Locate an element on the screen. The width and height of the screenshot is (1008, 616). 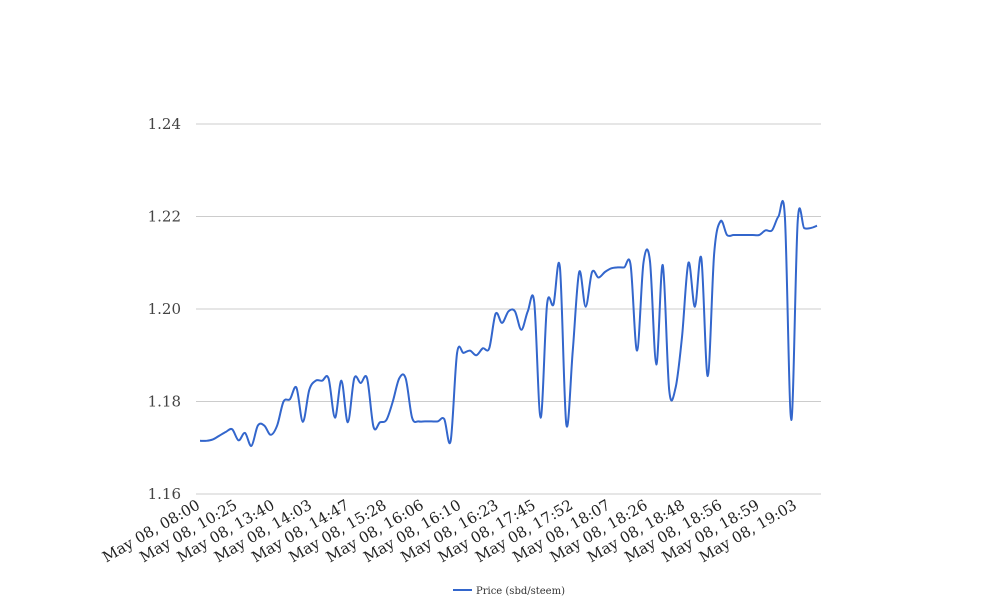
legend: Price (sbd/steem) is located at coordinates (509, 591).